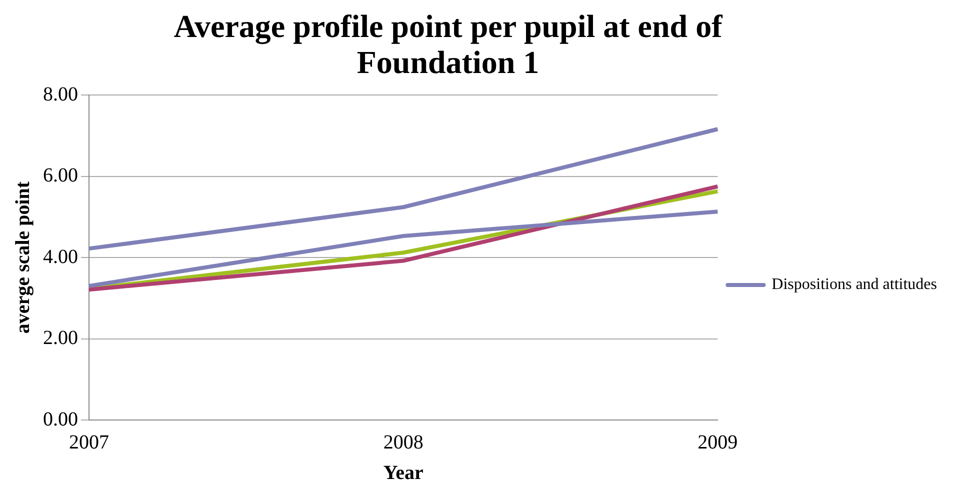  Describe the element at coordinates (854, 285) in the screenshot. I see `legend-label: Dispositions and attitudes` at that location.